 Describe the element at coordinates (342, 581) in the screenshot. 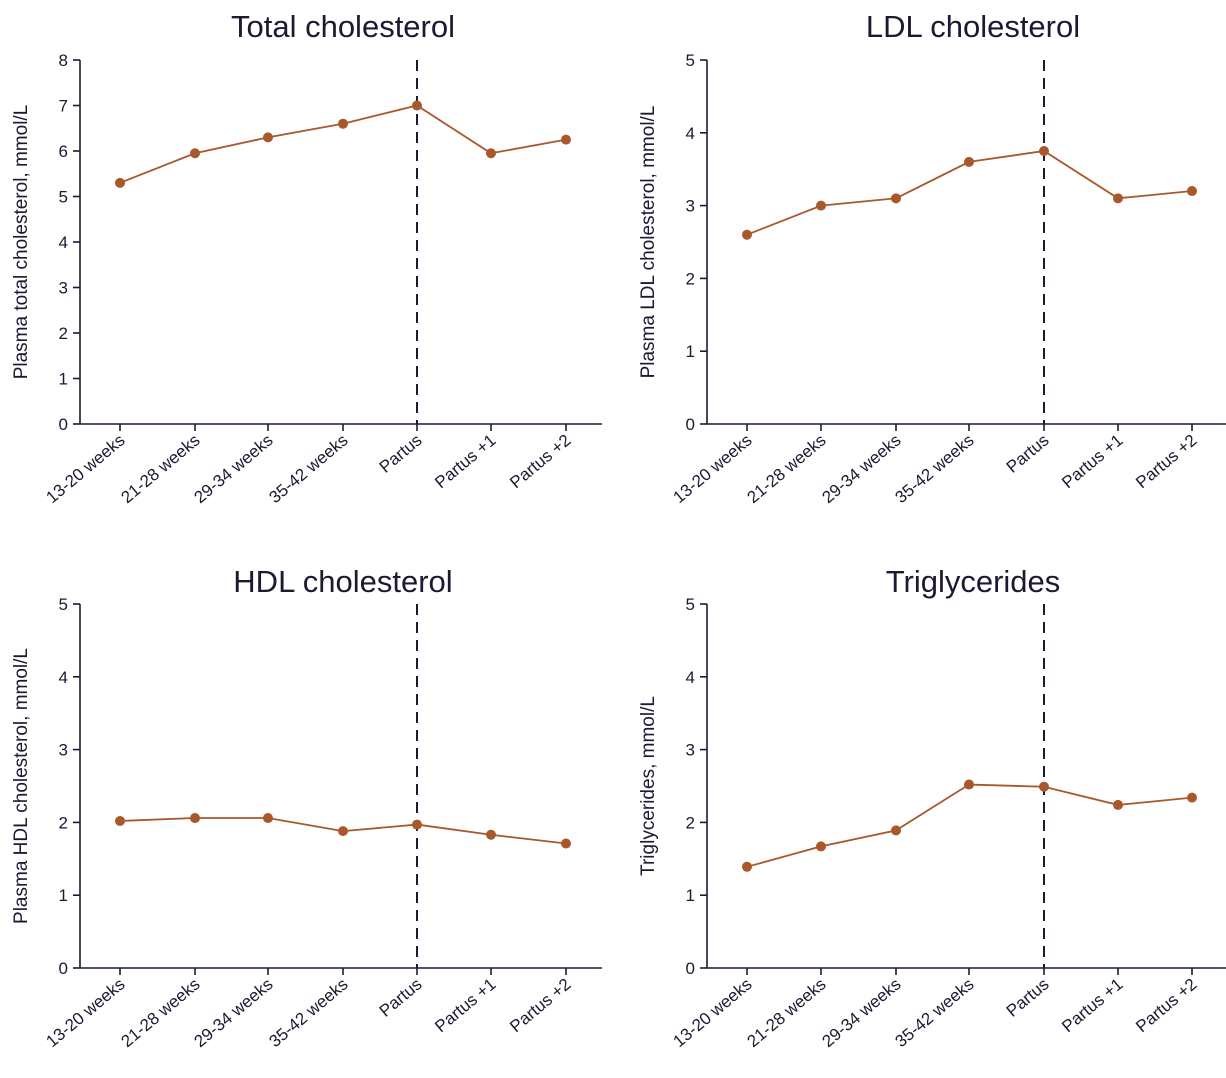

I see `panel-title: HDL cholesterol` at that location.